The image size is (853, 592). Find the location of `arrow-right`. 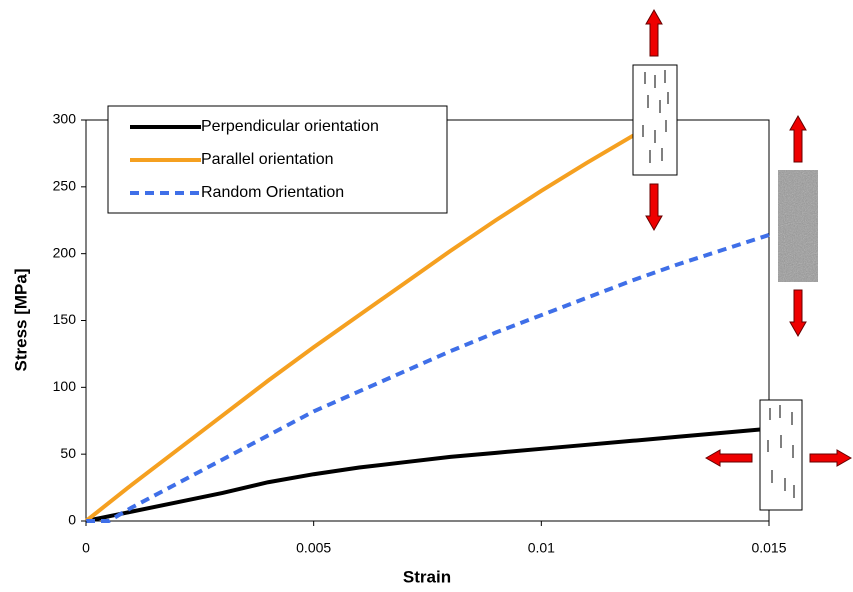

arrow-right is located at coordinates (831, 458).